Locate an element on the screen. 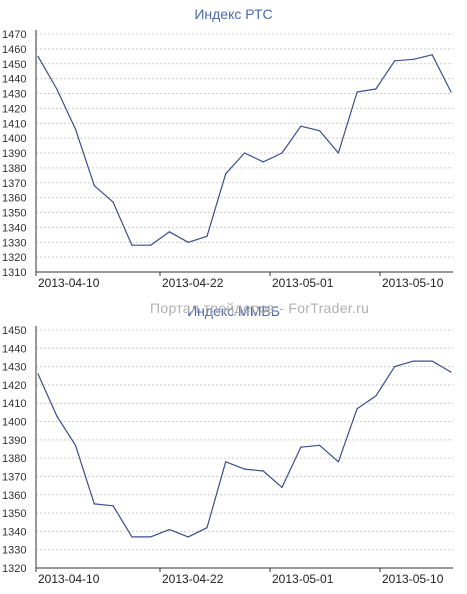  micex-y-tick-label: 1360 is located at coordinates (14, 496).